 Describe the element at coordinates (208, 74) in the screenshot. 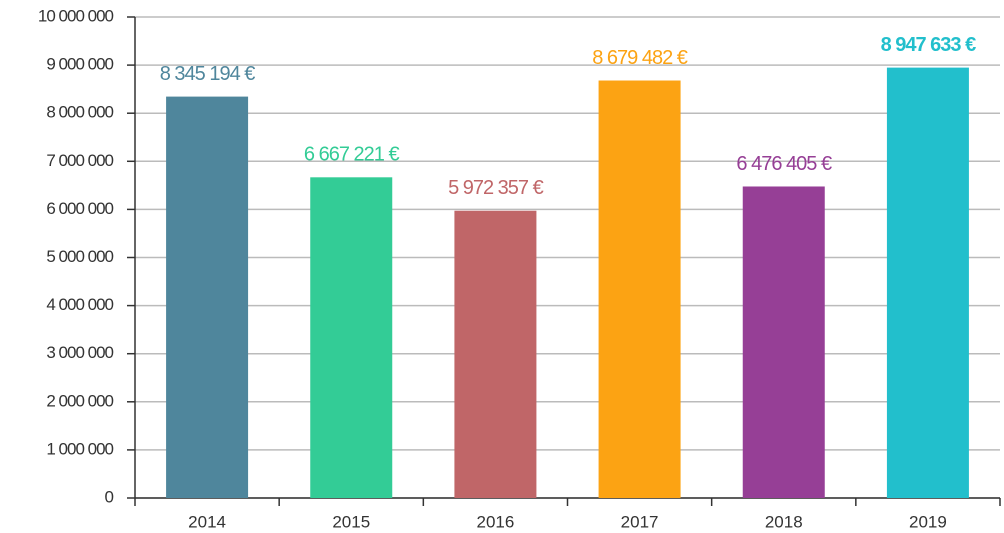

I see `value-label: 8 345 194 €` at that location.